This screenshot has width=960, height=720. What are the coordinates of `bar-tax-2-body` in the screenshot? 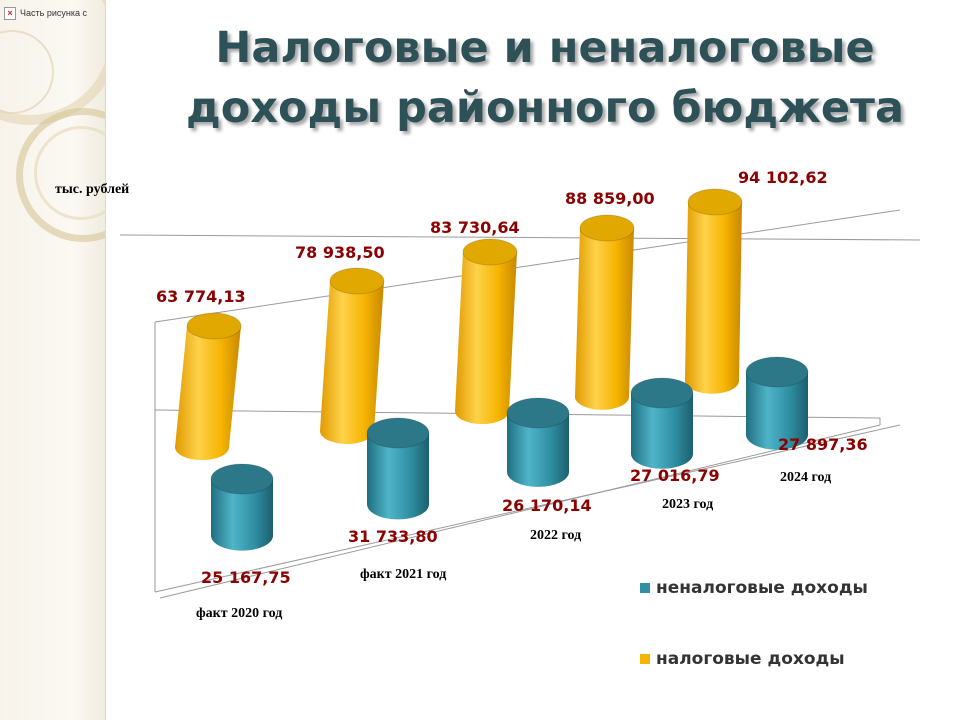 It's located at (352, 362).